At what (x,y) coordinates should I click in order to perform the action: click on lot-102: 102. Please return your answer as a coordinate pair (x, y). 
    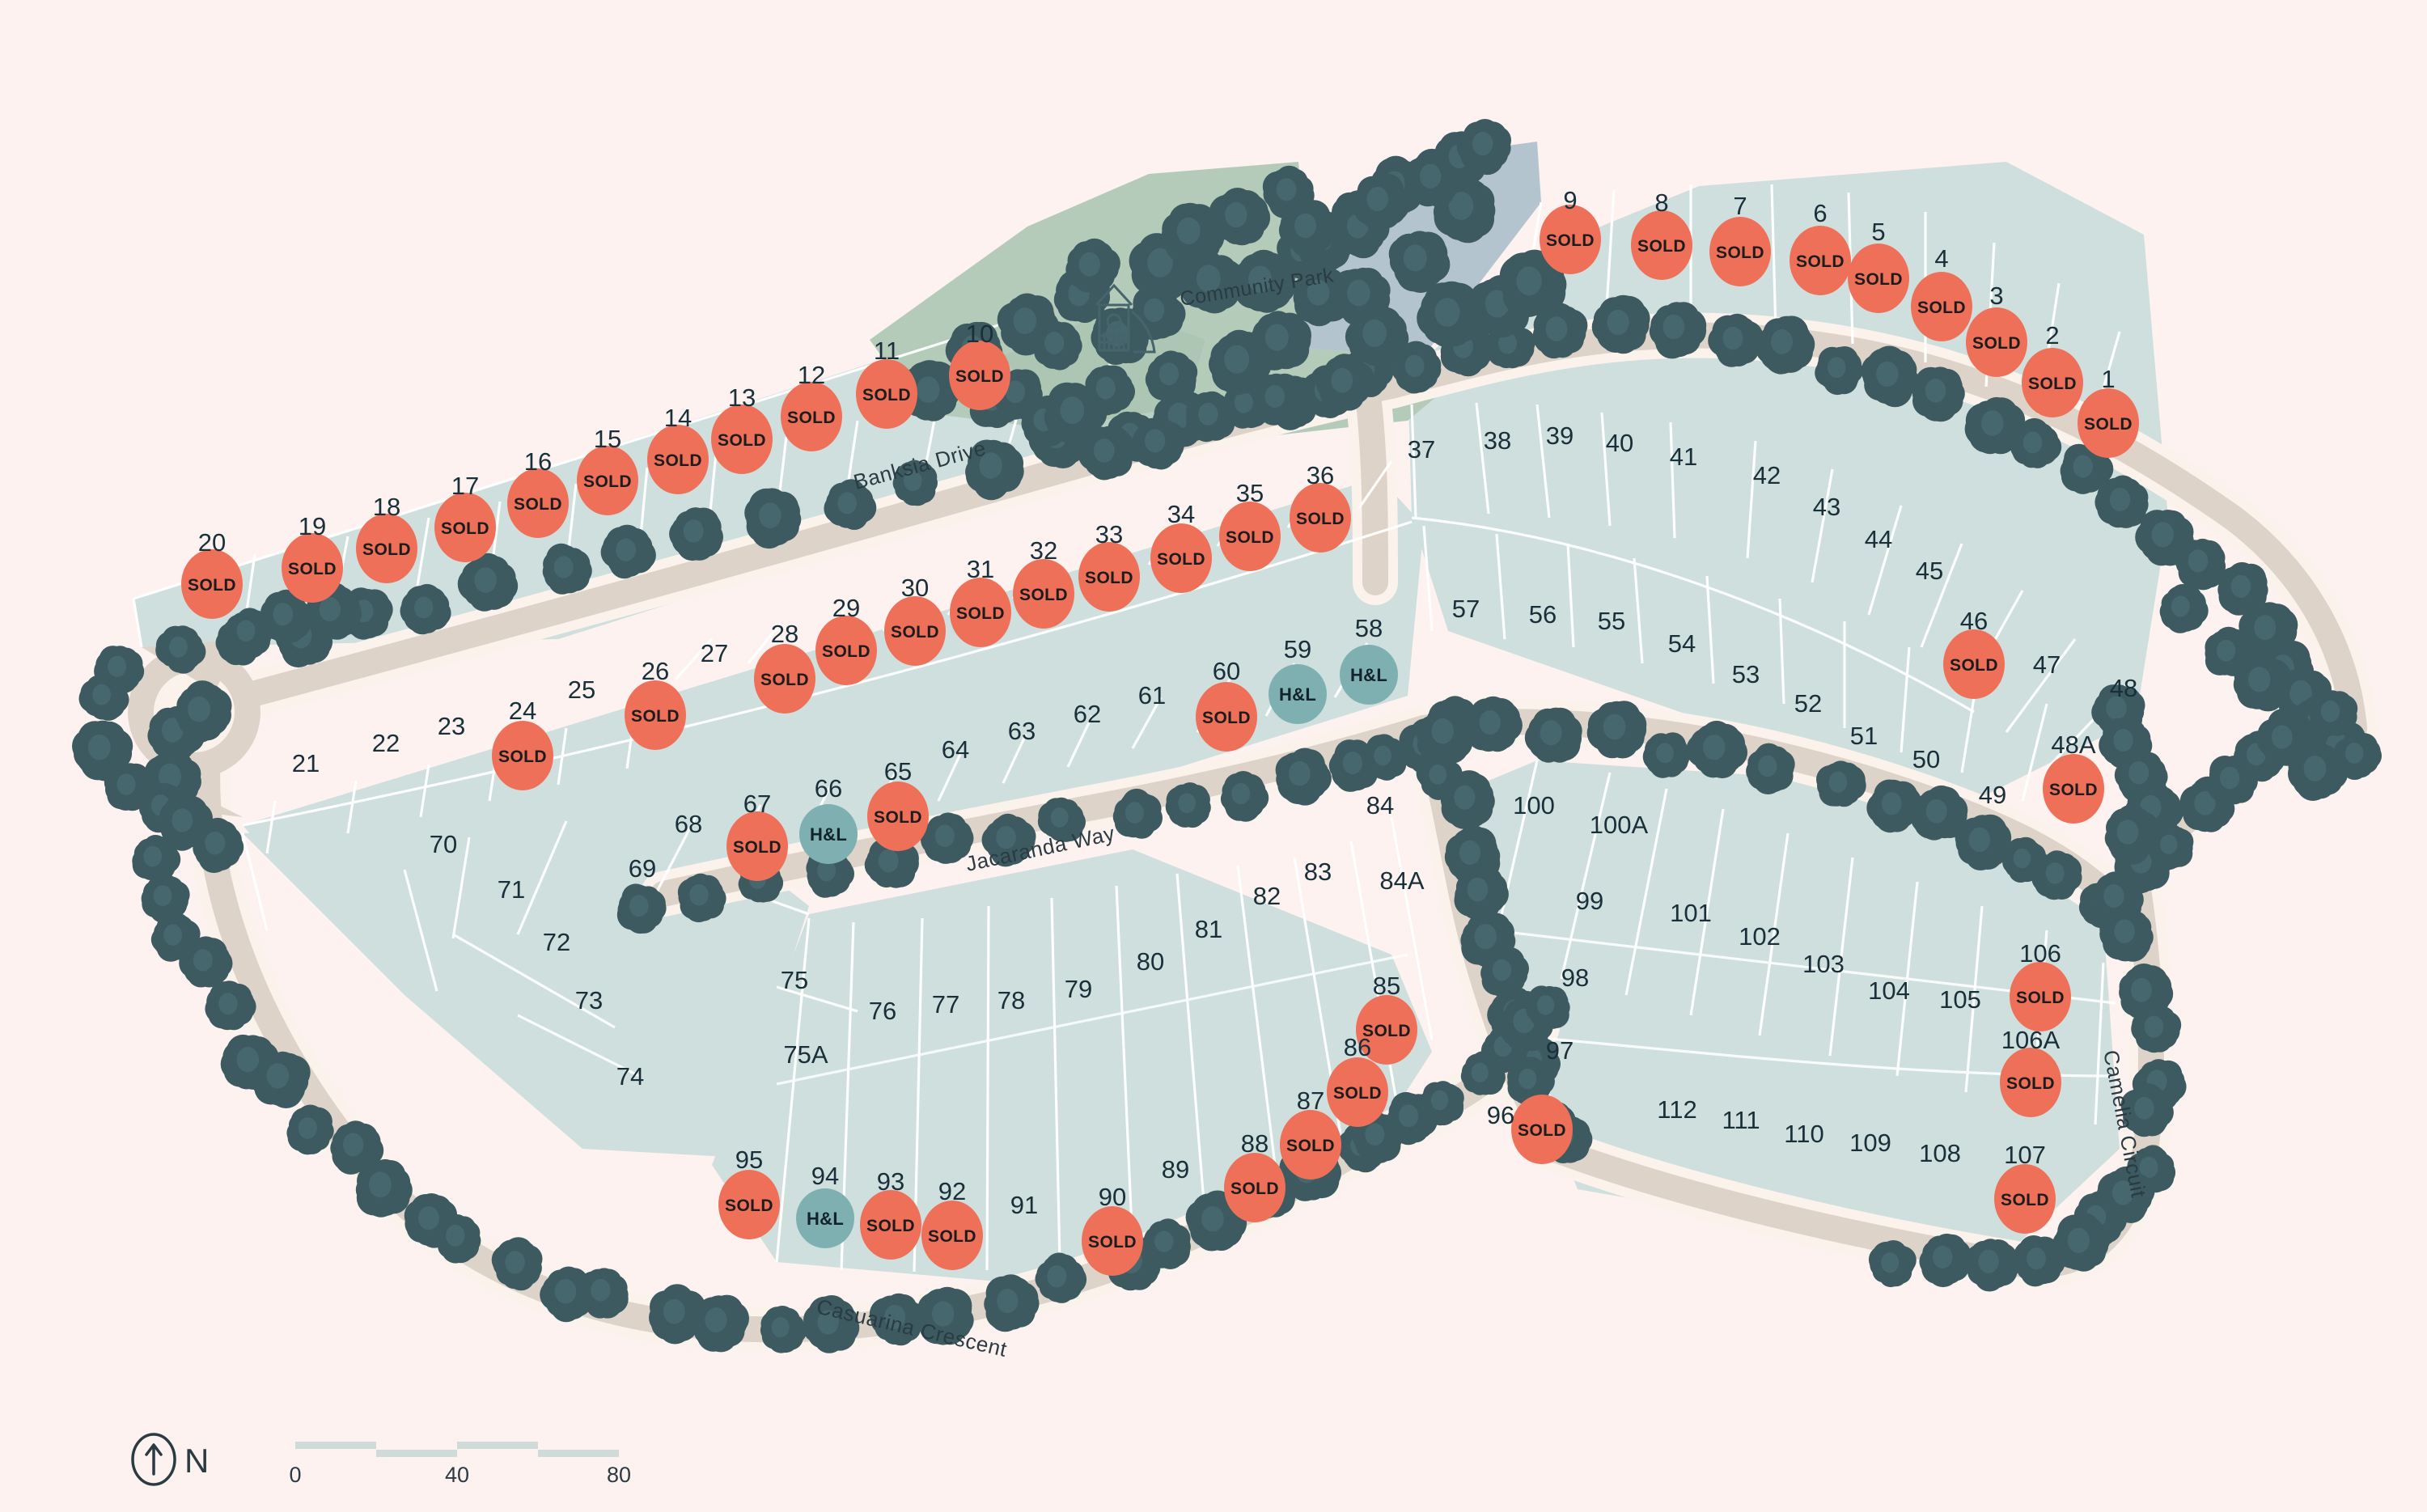
    Looking at the image, I should click on (1760, 936).